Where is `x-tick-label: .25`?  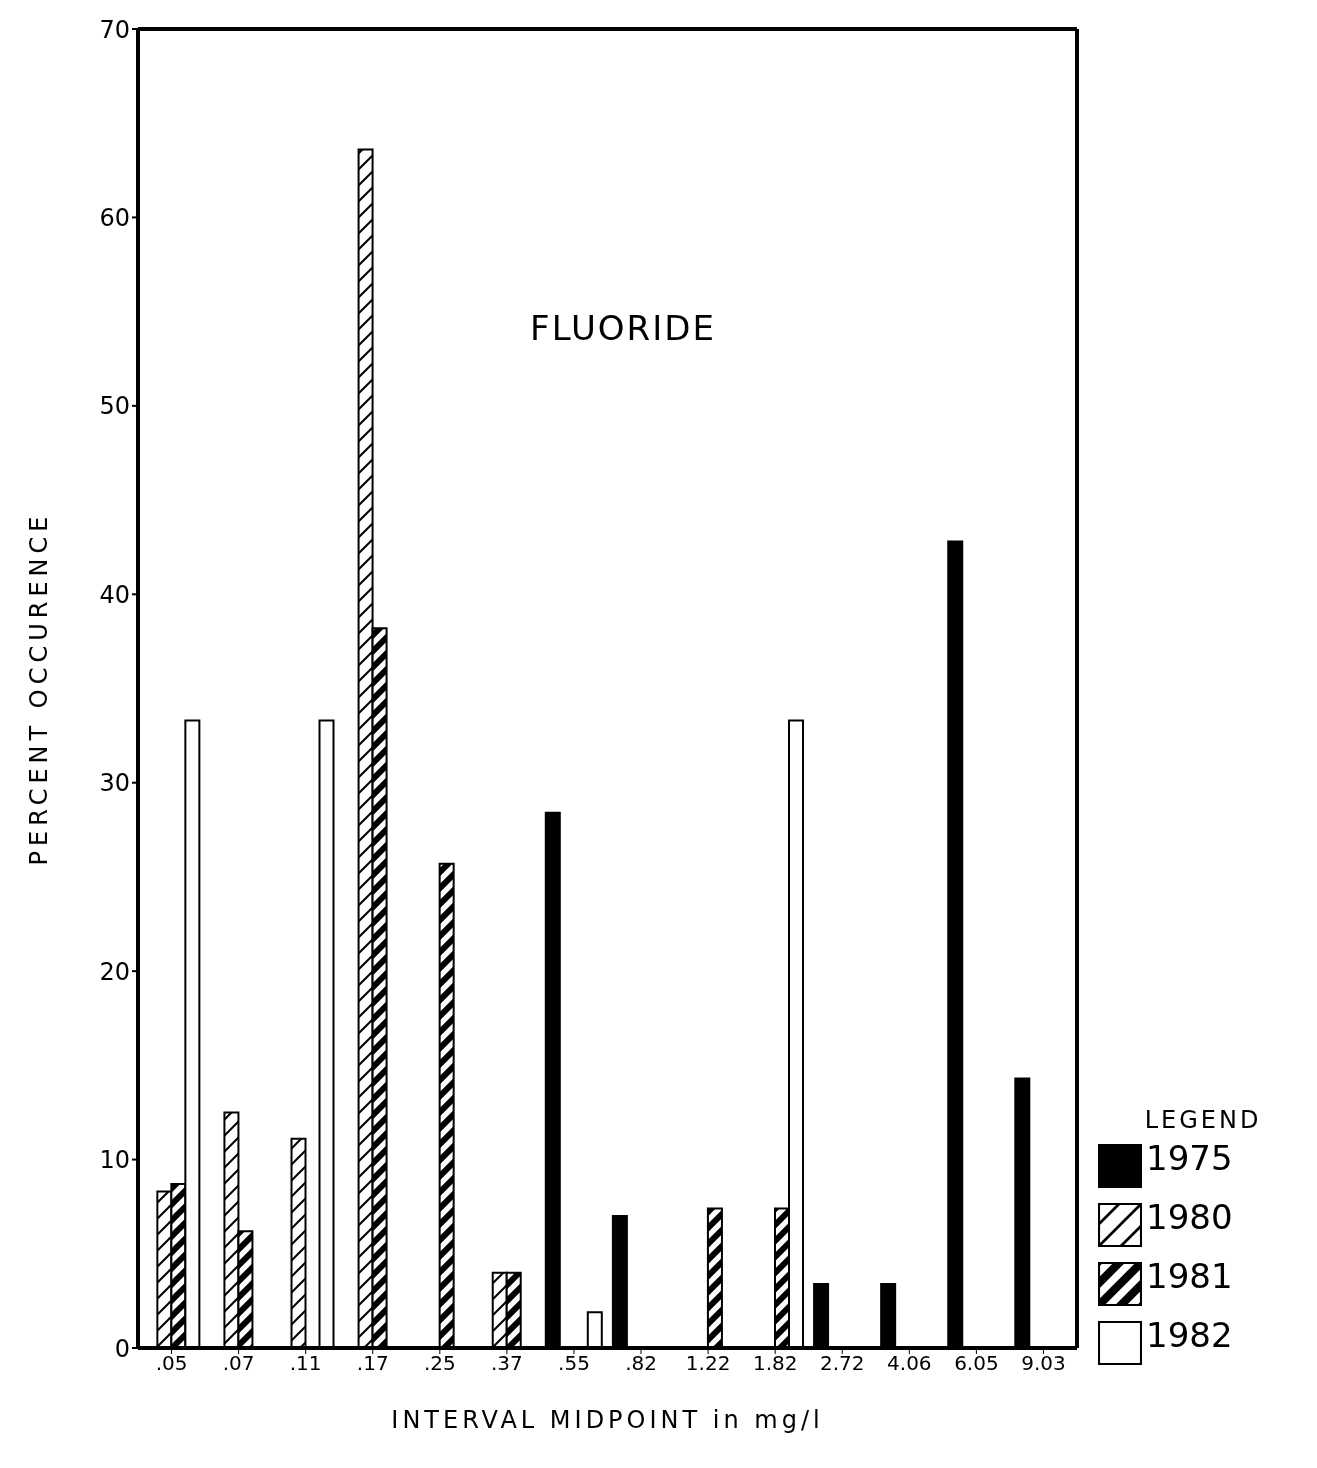
x-tick-label: .25 is located at coordinates (439, 1363).